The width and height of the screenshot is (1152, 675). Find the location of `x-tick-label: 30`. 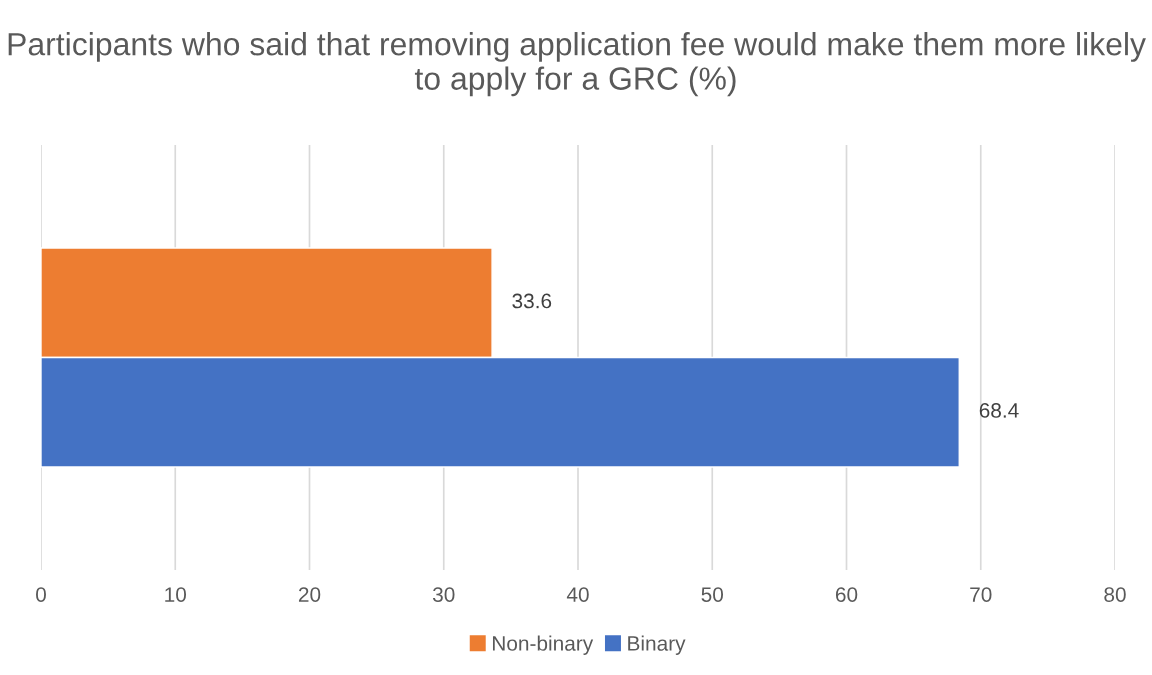

x-tick-label: 30 is located at coordinates (443, 594).